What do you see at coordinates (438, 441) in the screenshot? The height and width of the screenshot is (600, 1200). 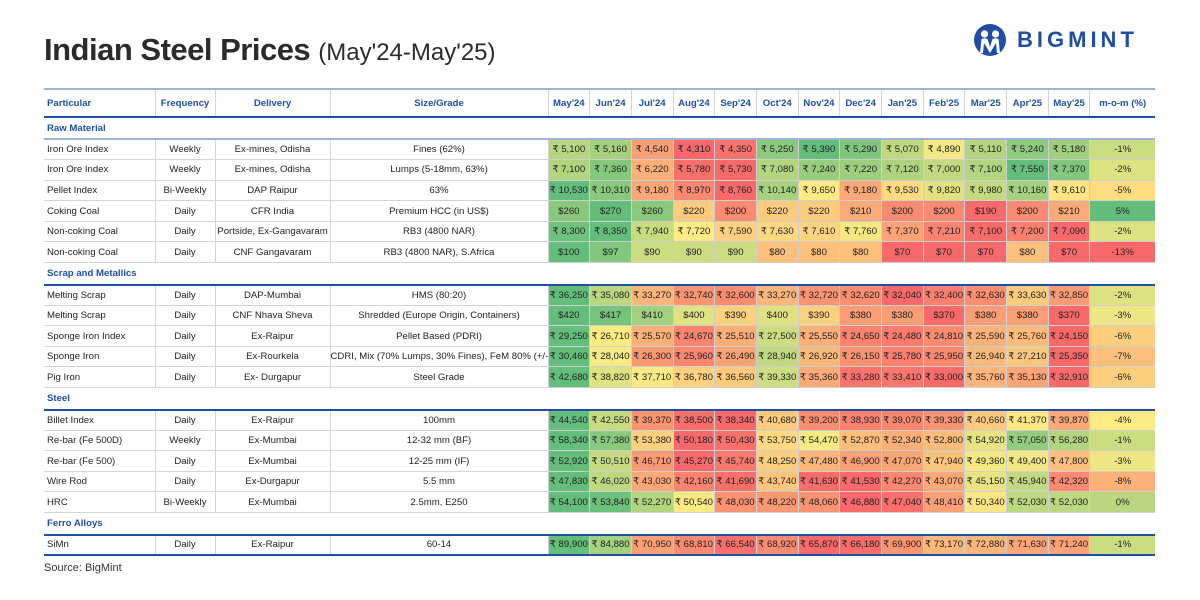 I see `grade-cell: 12-32 mm (BF)` at bounding box center [438, 441].